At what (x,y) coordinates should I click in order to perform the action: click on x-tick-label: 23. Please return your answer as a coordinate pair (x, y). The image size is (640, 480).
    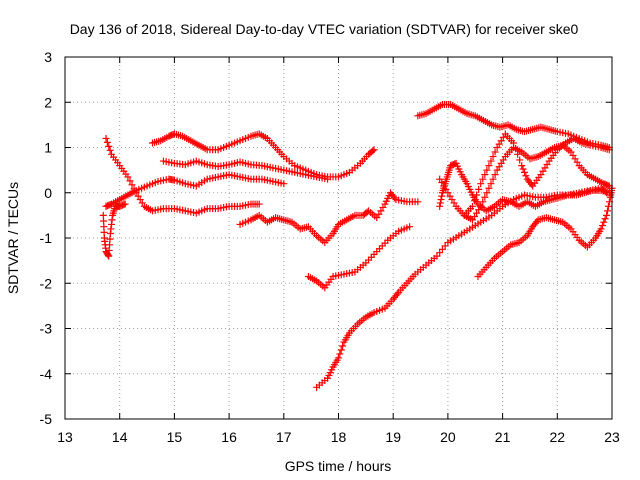
    Looking at the image, I should click on (612, 437).